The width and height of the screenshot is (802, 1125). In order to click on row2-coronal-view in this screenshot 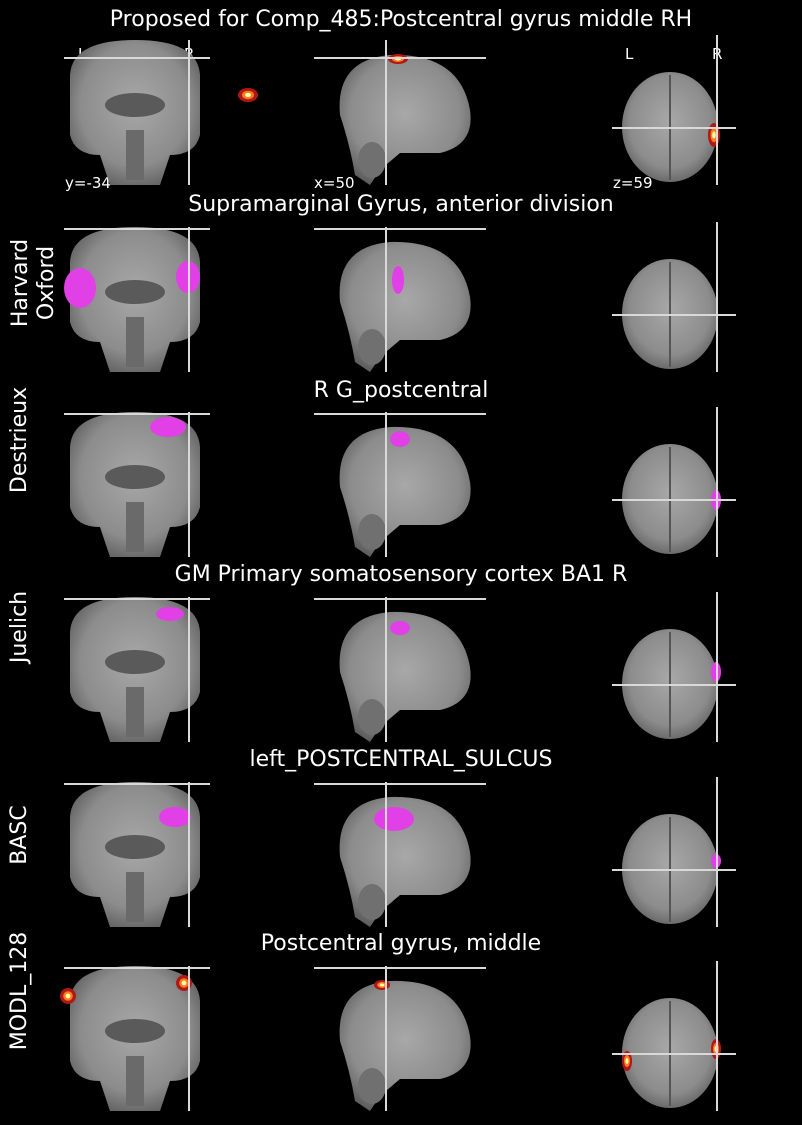, I will do `click(137, 484)`.